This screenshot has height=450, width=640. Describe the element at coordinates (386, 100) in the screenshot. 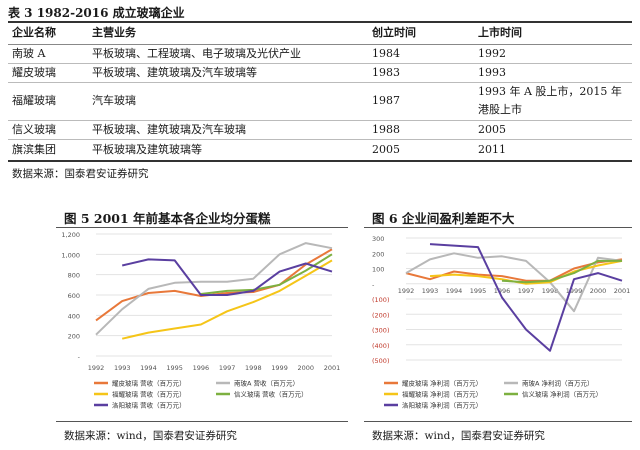

I see `cell-founded: 1987` at that location.